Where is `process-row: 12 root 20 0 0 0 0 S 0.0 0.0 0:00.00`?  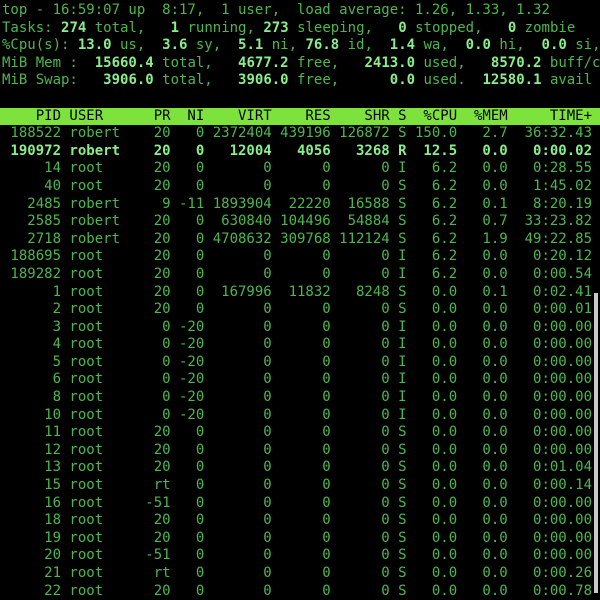
process-row: 12 root 20 0 0 0 0 S 0.0 0.0 0:00.00 is located at coordinates (297, 449).